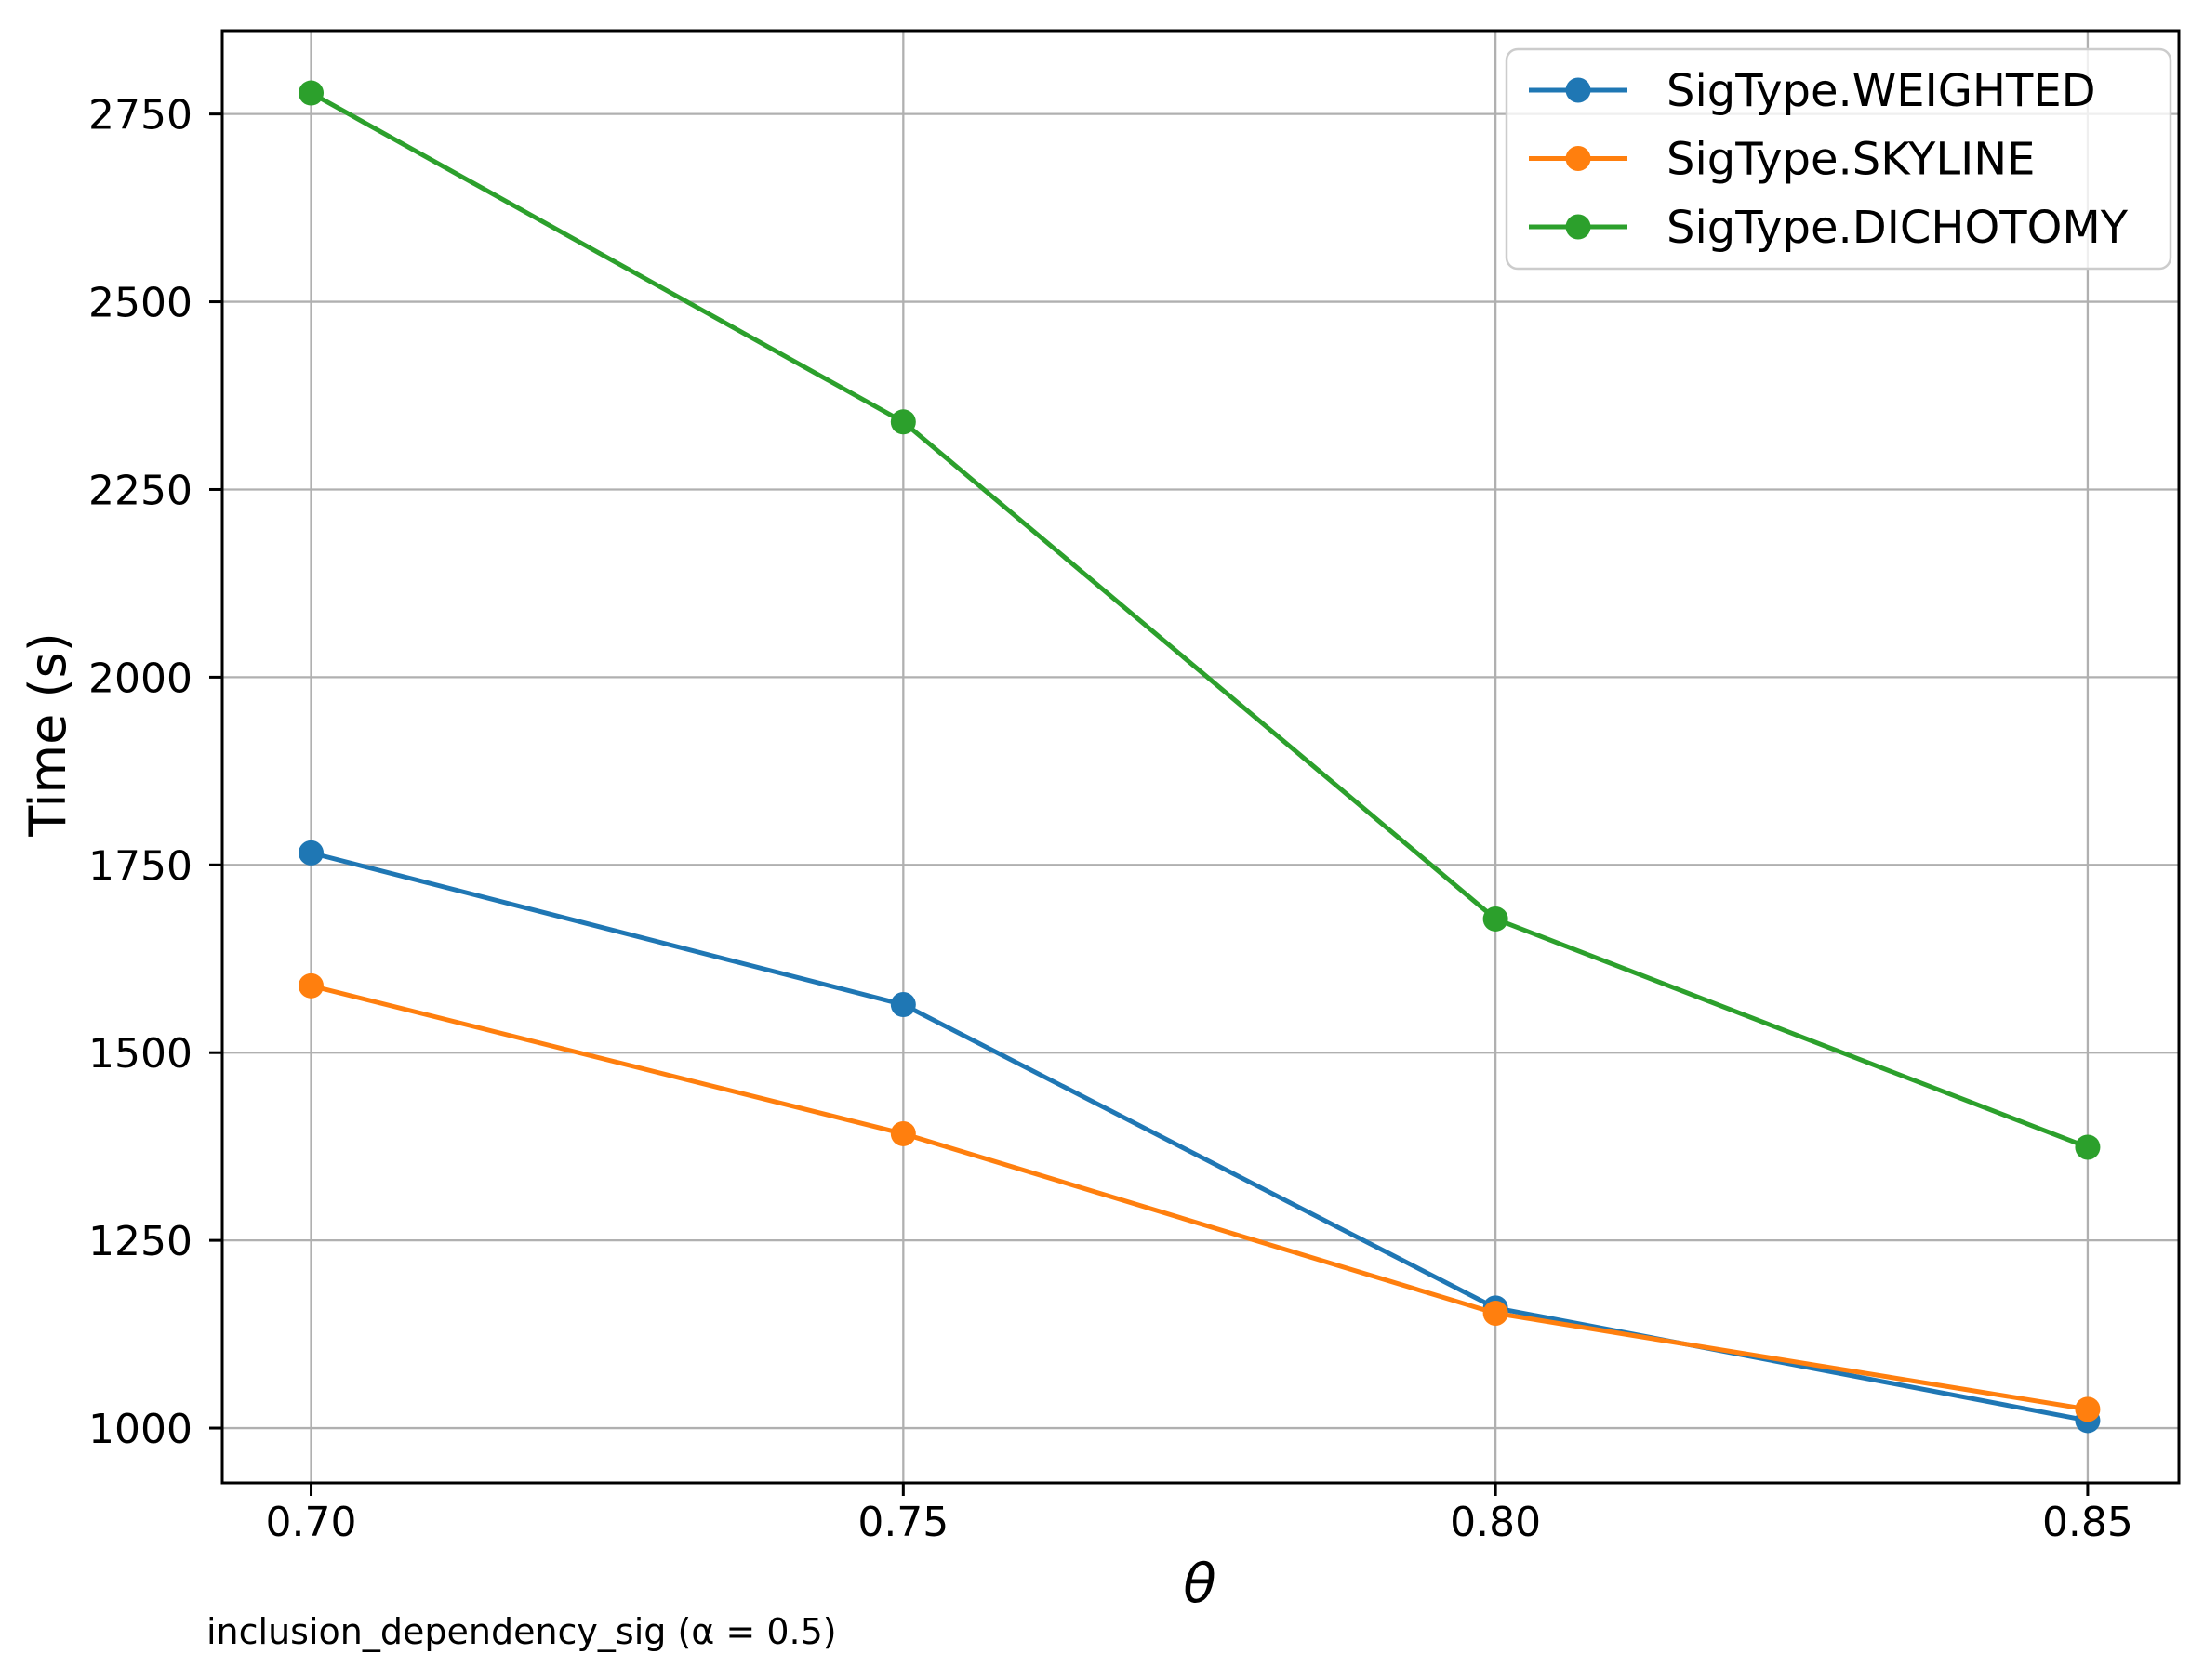  What do you see at coordinates (1881, 91) in the screenshot?
I see `legend-label: SigType.WEIGHTED` at bounding box center [1881, 91].